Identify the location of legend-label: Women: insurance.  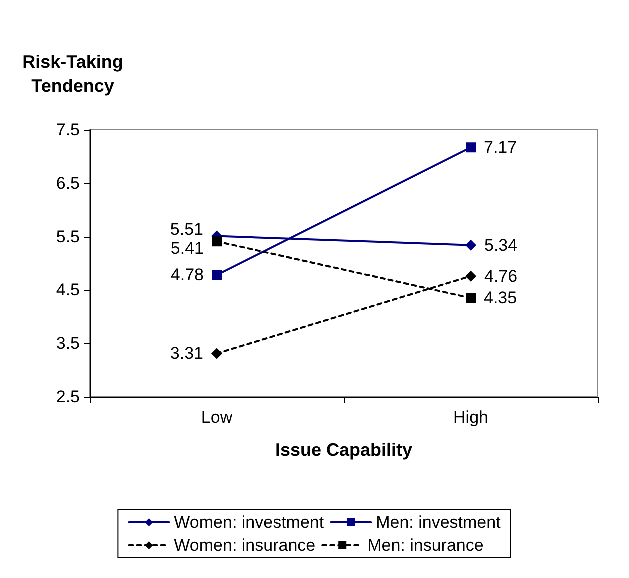
(245, 545).